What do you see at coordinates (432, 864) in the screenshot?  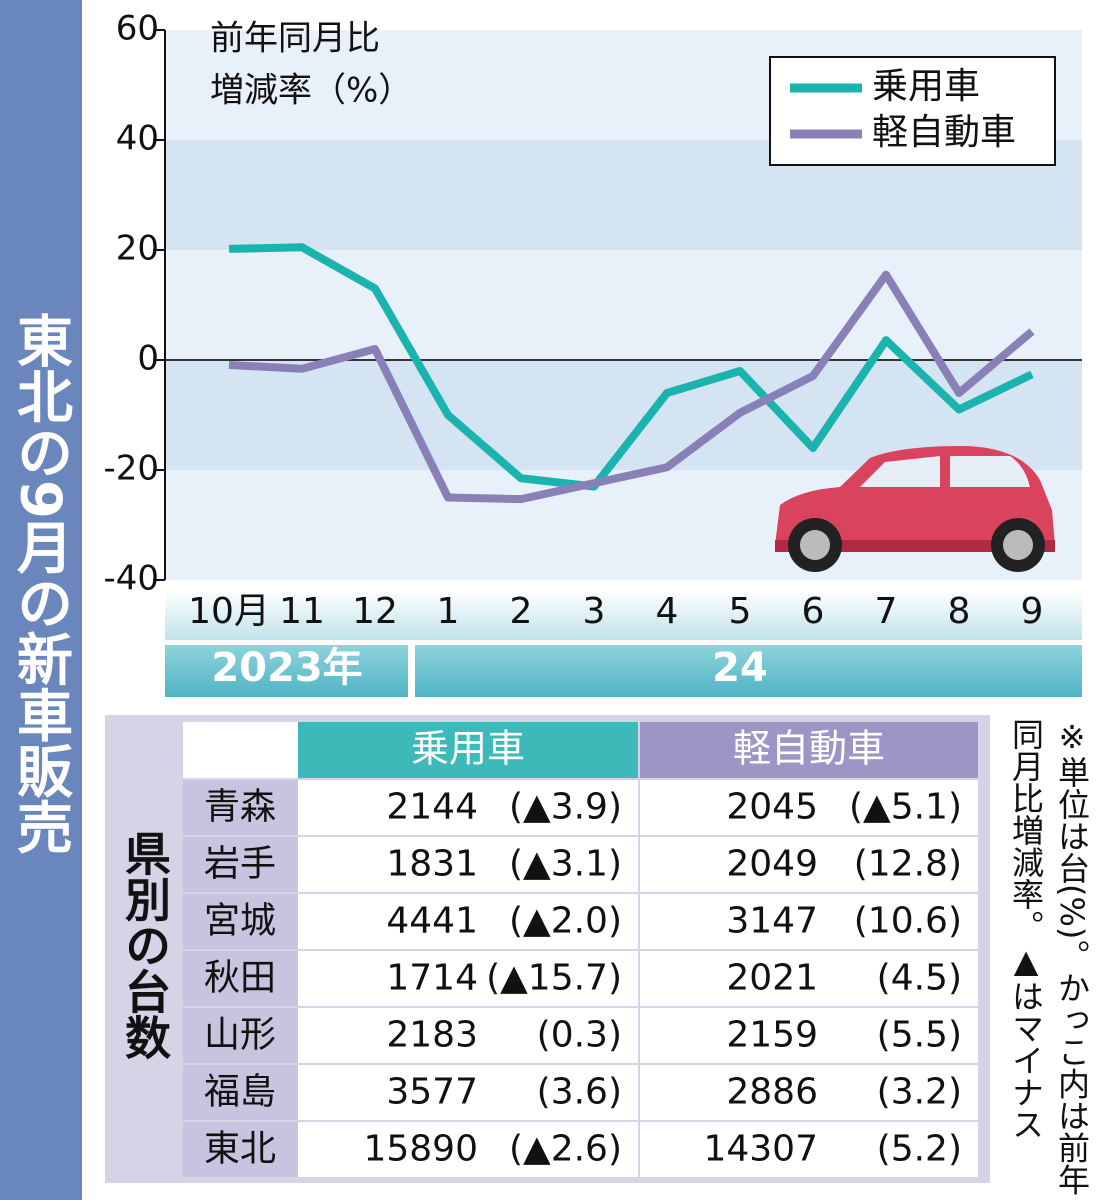 I see `cell-count: 1831` at bounding box center [432, 864].